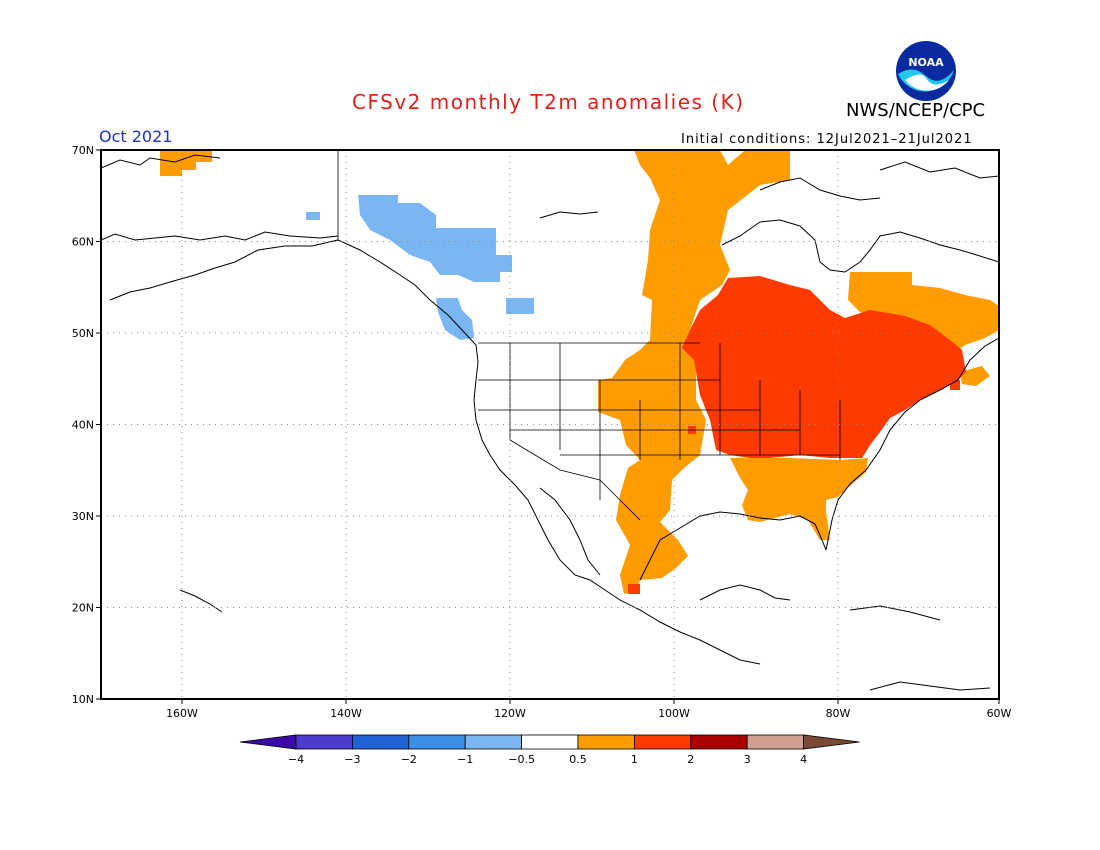 Image resolution: width=1100 pixels, height=850 pixels. I want to click on forecast-month: Oct 2021, so click(136, 136).